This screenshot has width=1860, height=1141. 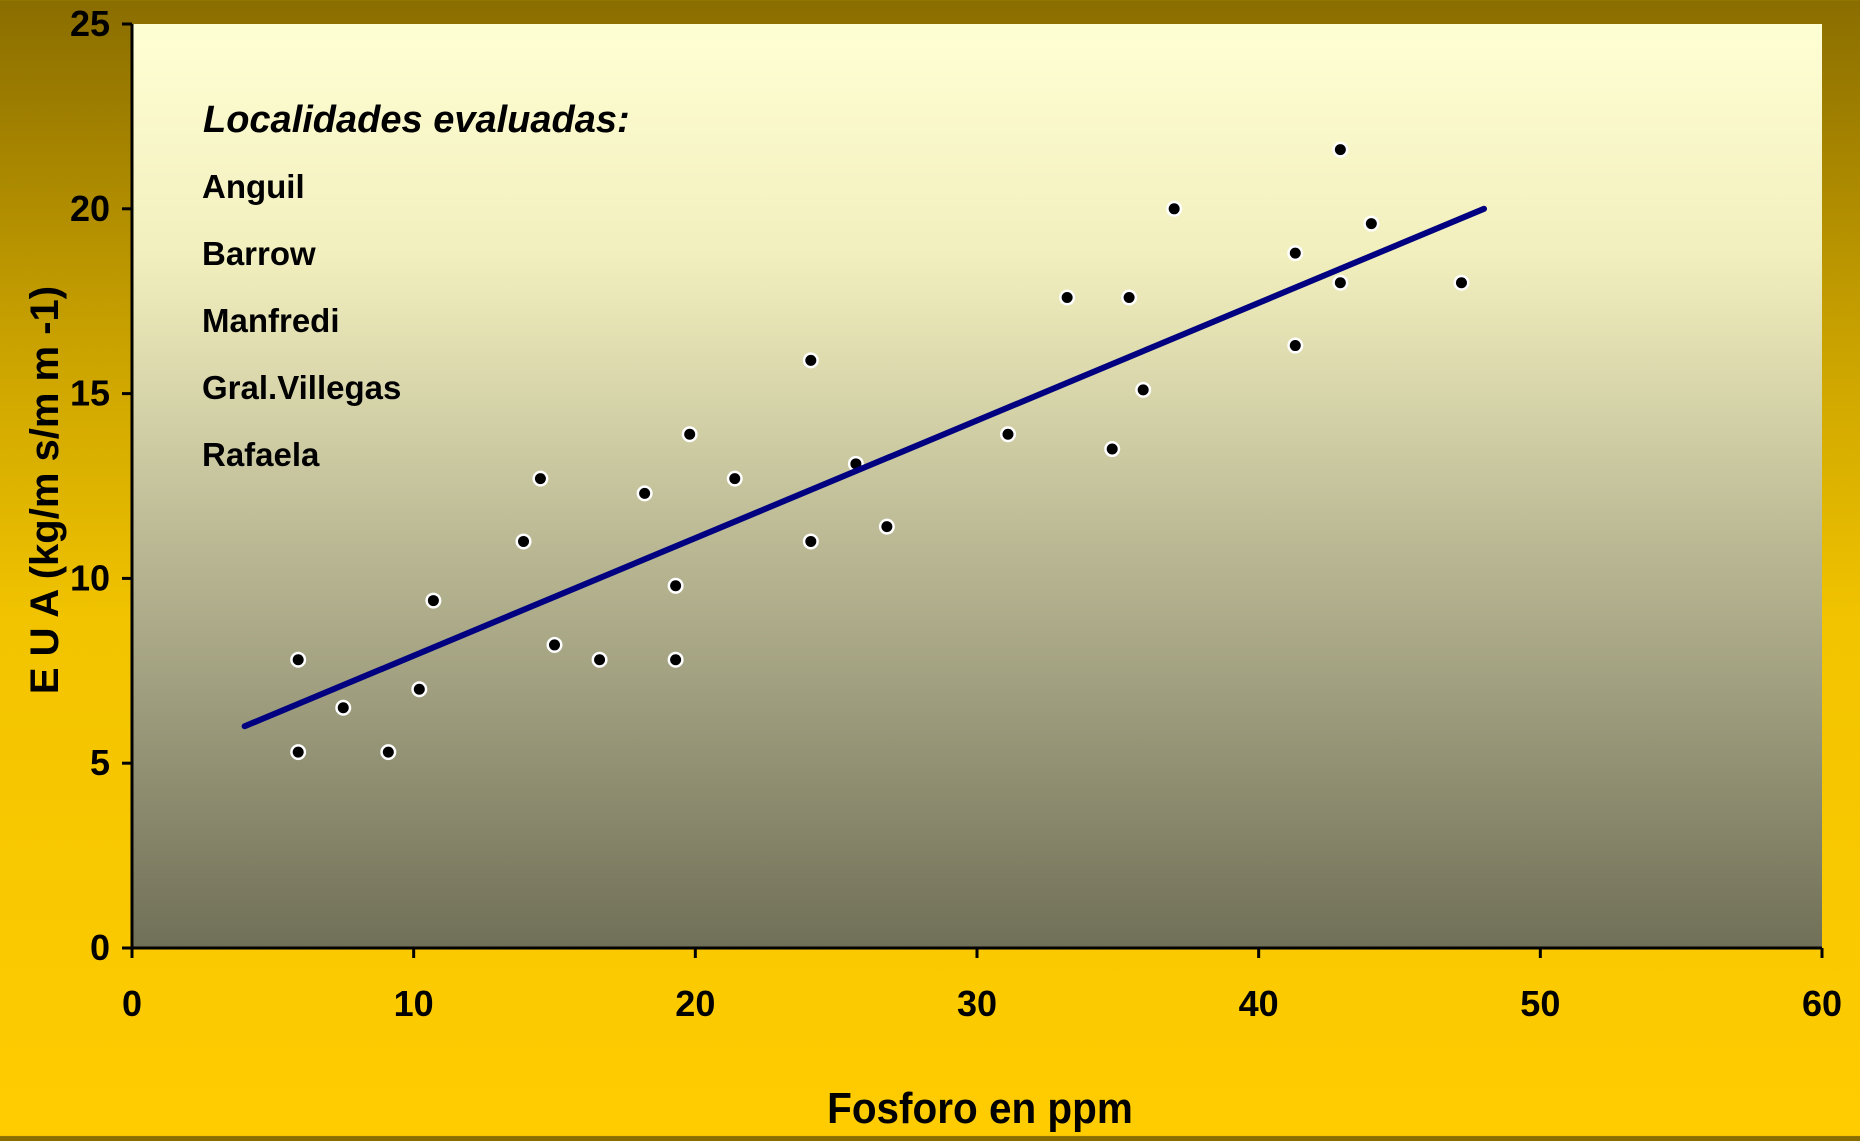 What do you see at coordinates (271, 320) in the screenshot?
I see `legend-item: Manfredi` at bounding box center [271, 320].